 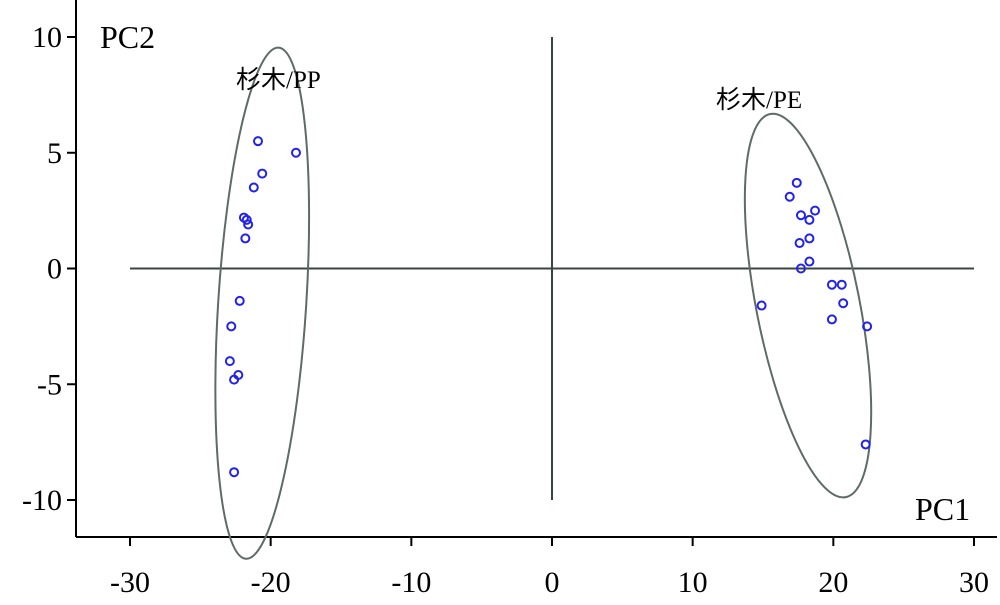 What do you see at coordinates (552, 582) in the screenshot?
I see `x-tick-label: 0` at bounding box center [552, 582].